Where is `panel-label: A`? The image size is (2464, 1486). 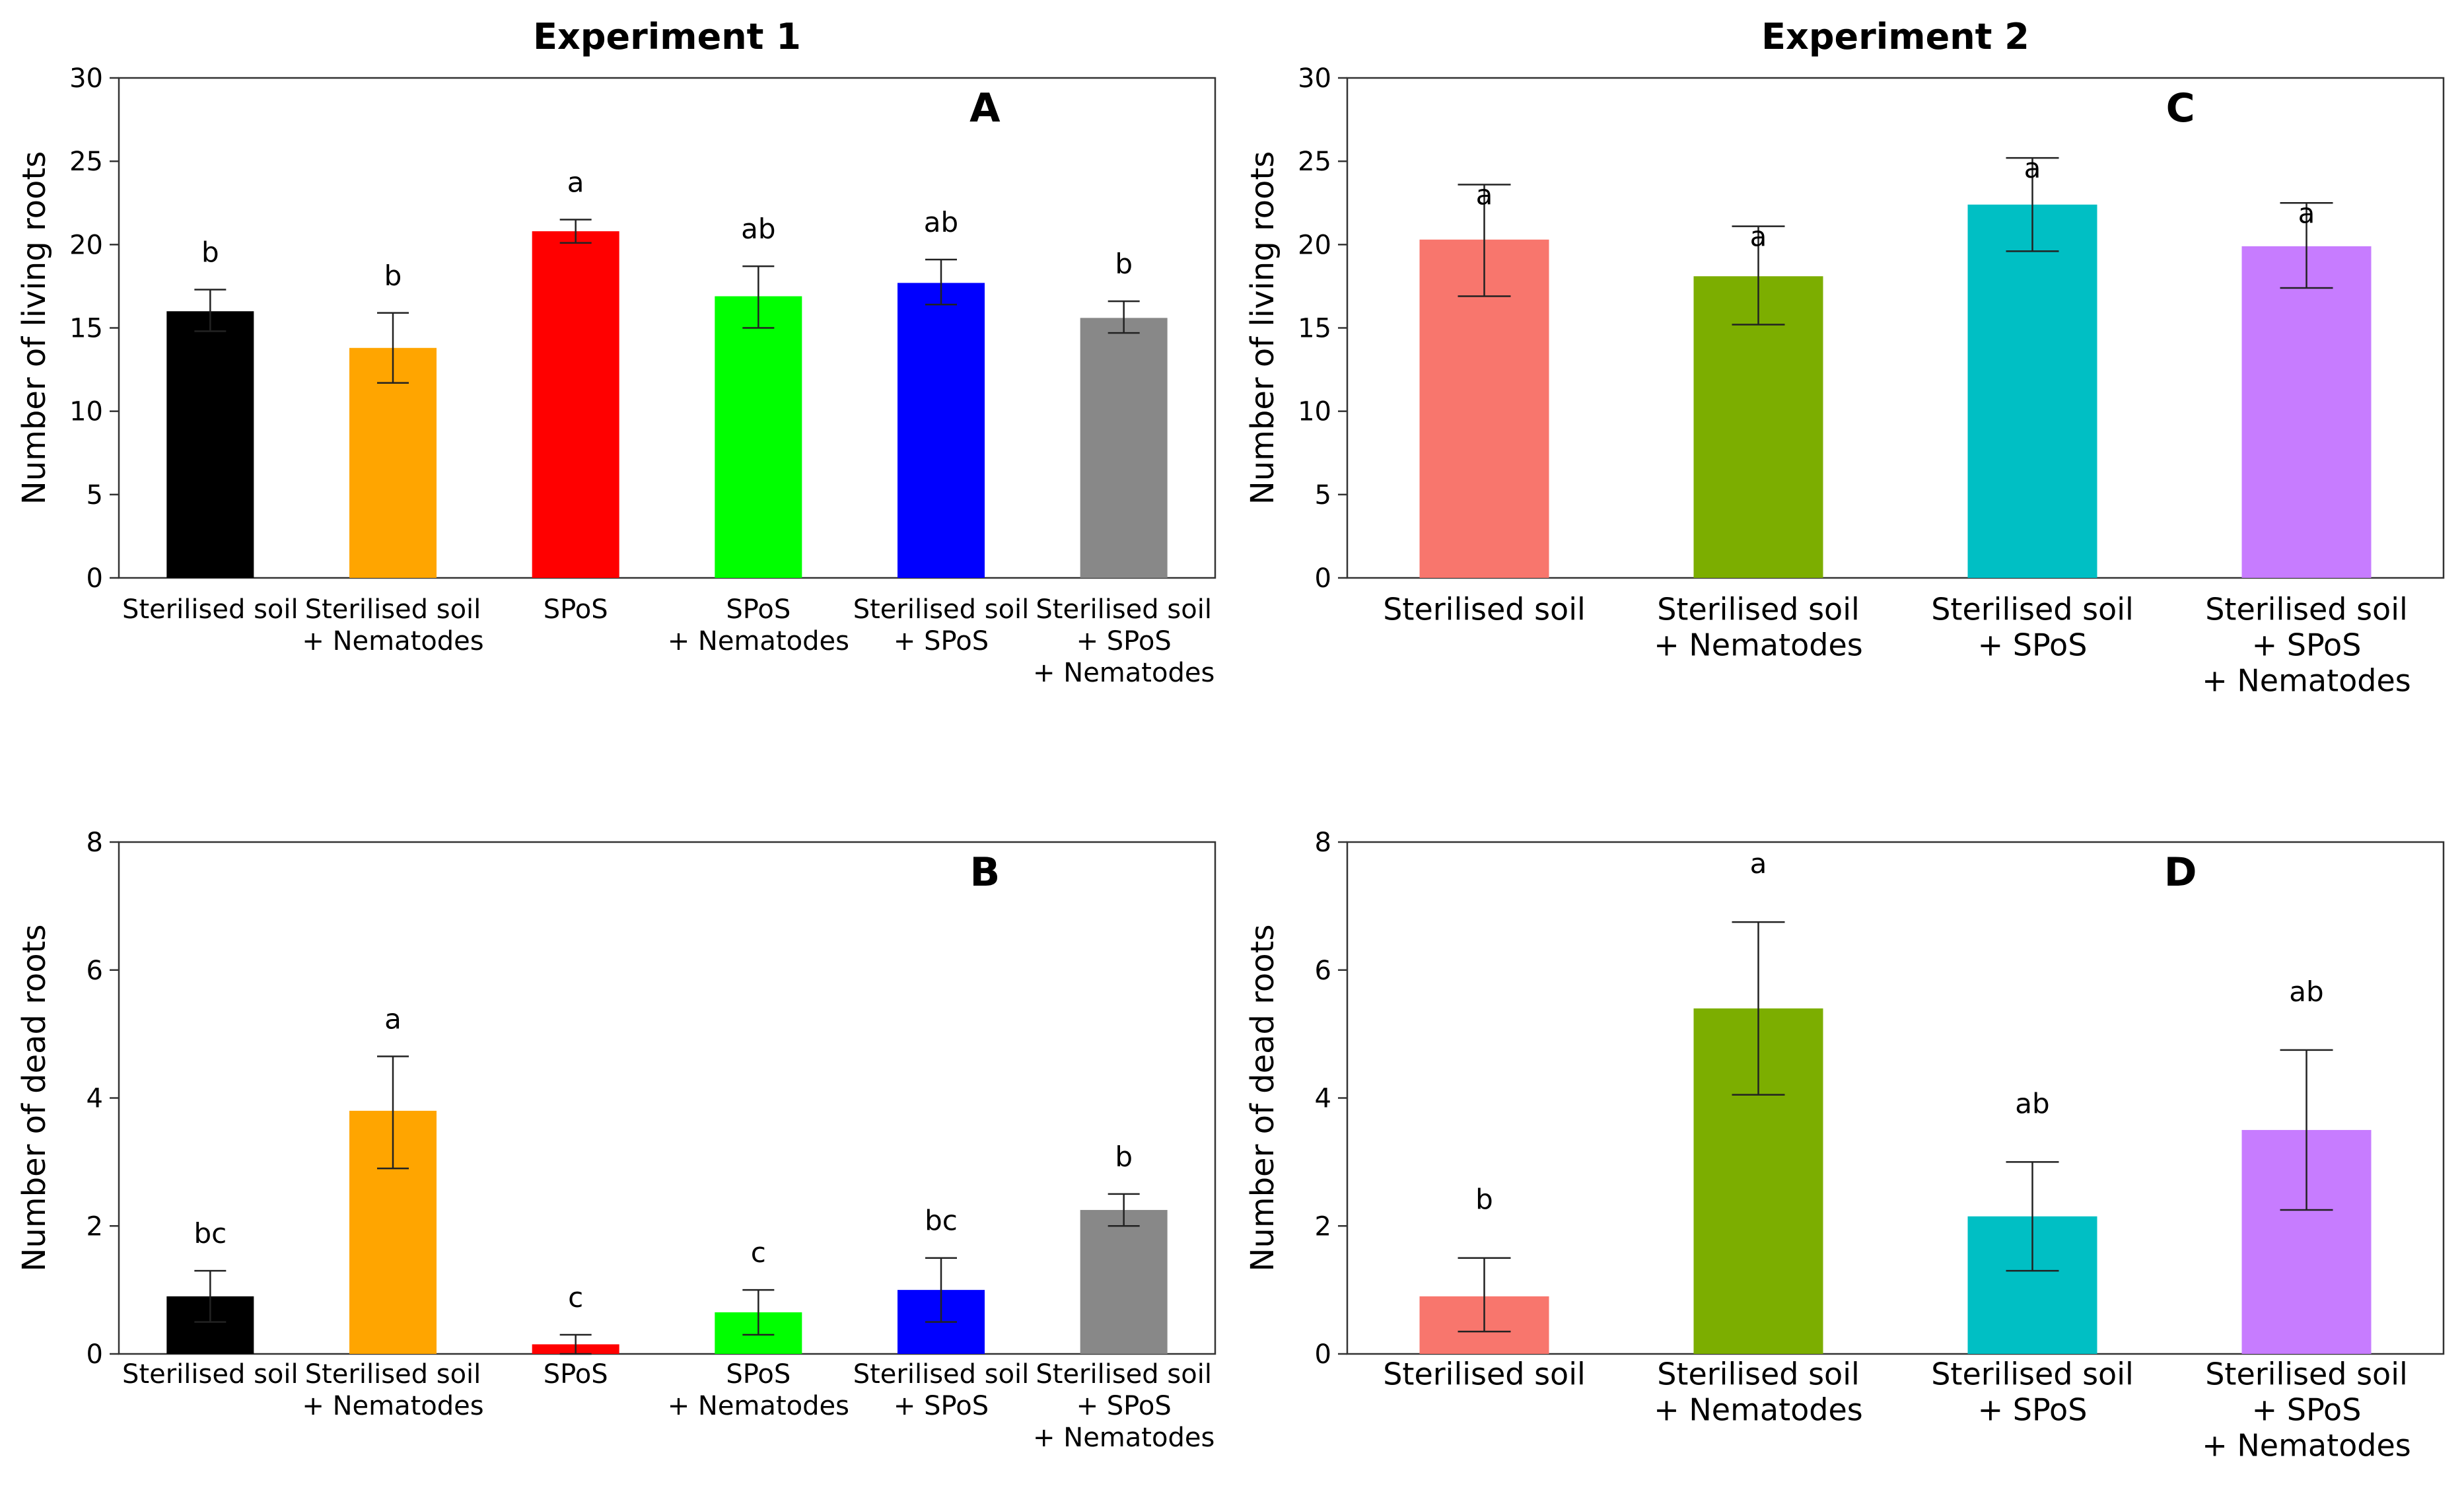 panel-label: A is located at coordinates (985, 108).